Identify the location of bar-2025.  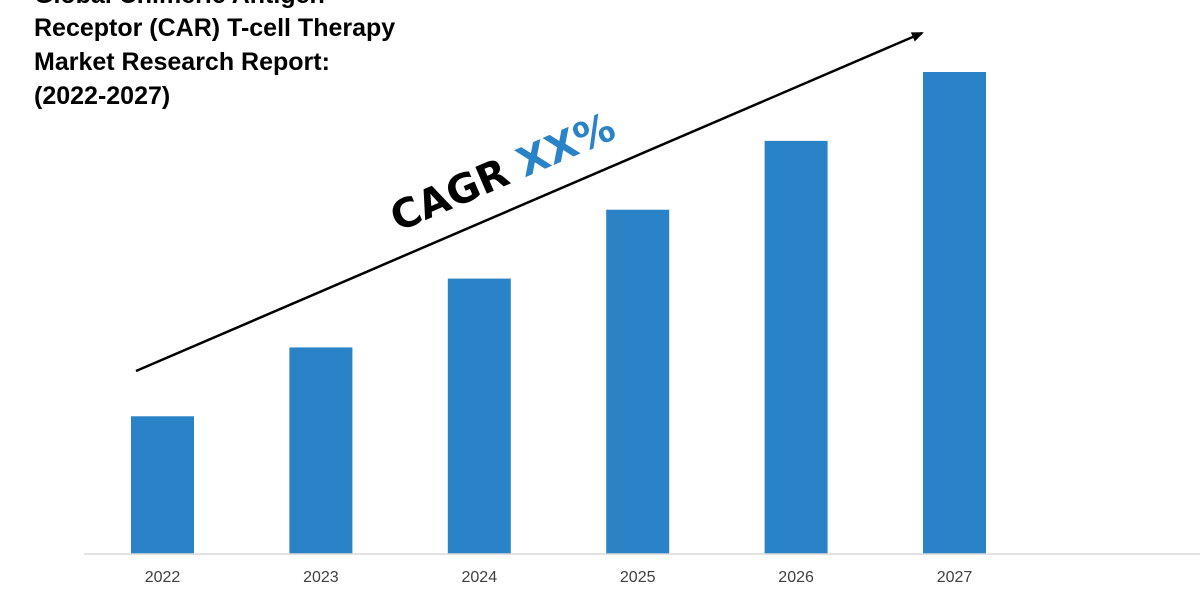
(638, 381).